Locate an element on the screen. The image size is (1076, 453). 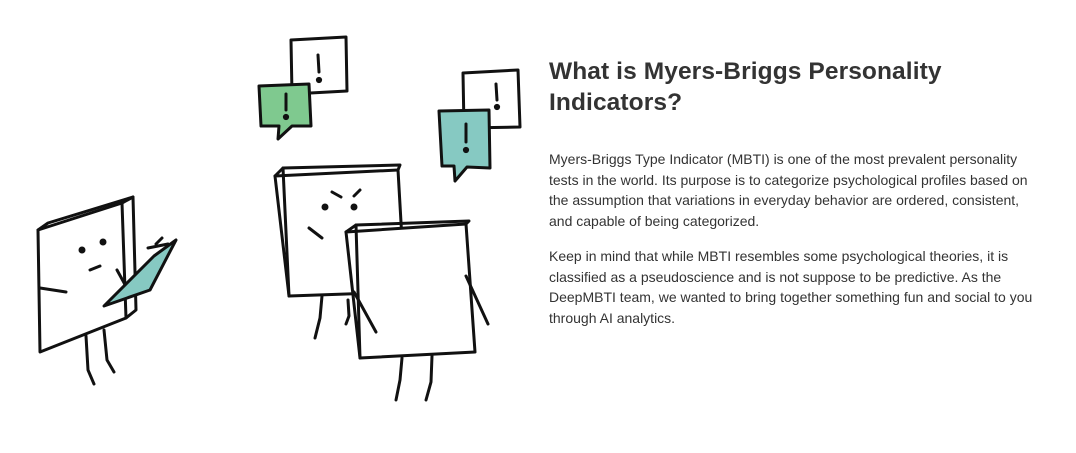
front-character is located at coordinates (417, 310).